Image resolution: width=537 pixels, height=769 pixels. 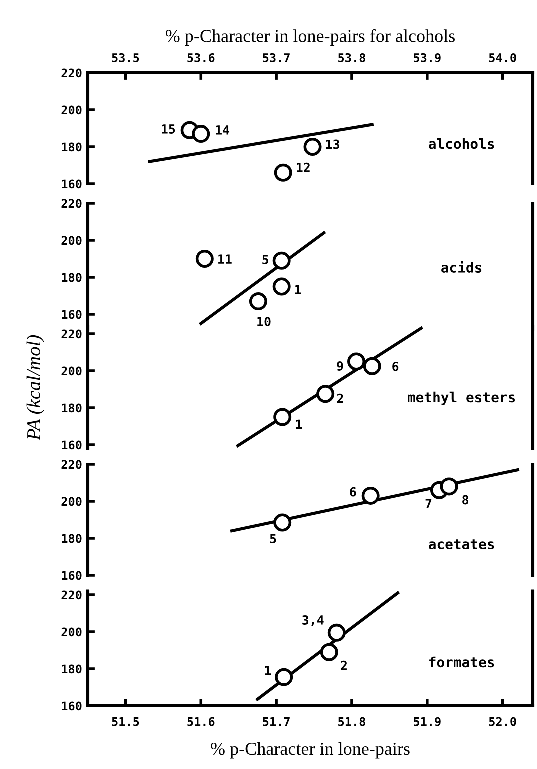 What do you see at coordinates (502, 721) in the screenshot?
I see `x-tick-label: 52.0` at bounding box center [502, 721].